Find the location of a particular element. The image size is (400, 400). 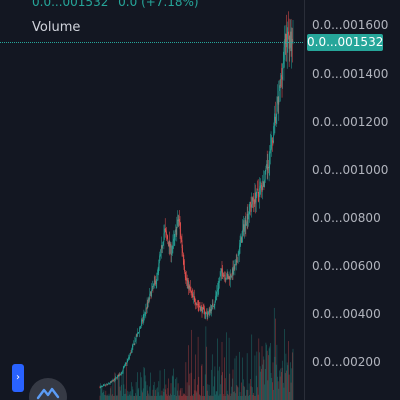

y-tick-label: 0.0...00600 is located at coordinates (346, 266).